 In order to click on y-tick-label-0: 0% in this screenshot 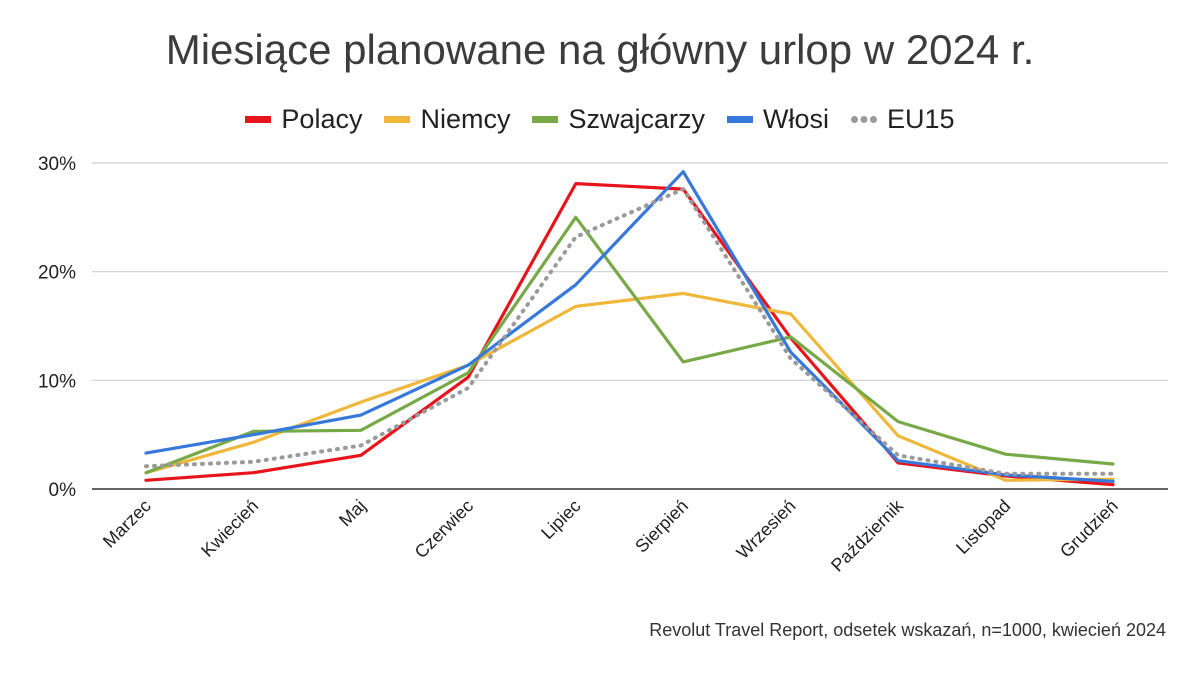, I will do `click(63, 490)`.